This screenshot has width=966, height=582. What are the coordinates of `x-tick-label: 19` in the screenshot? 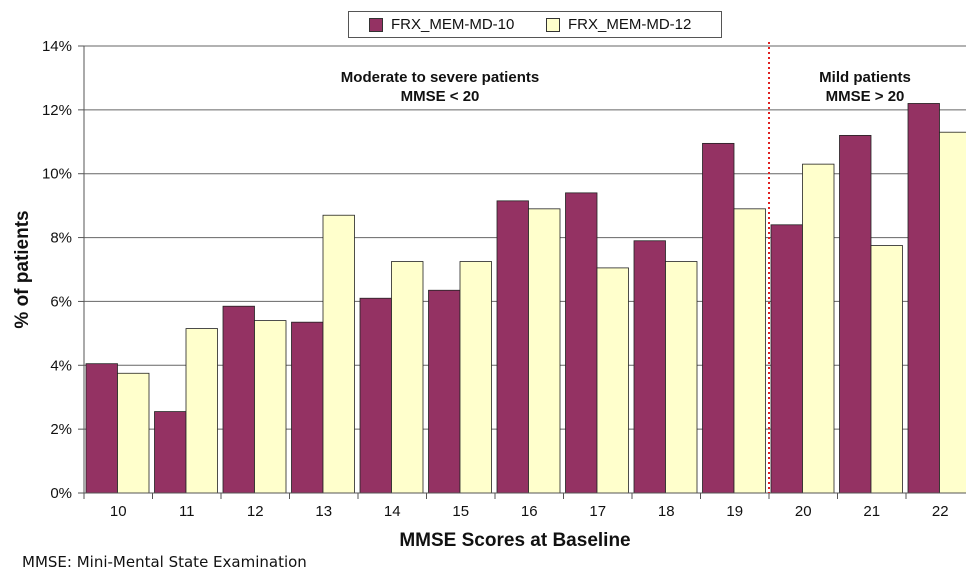 It's located at (734, 511).